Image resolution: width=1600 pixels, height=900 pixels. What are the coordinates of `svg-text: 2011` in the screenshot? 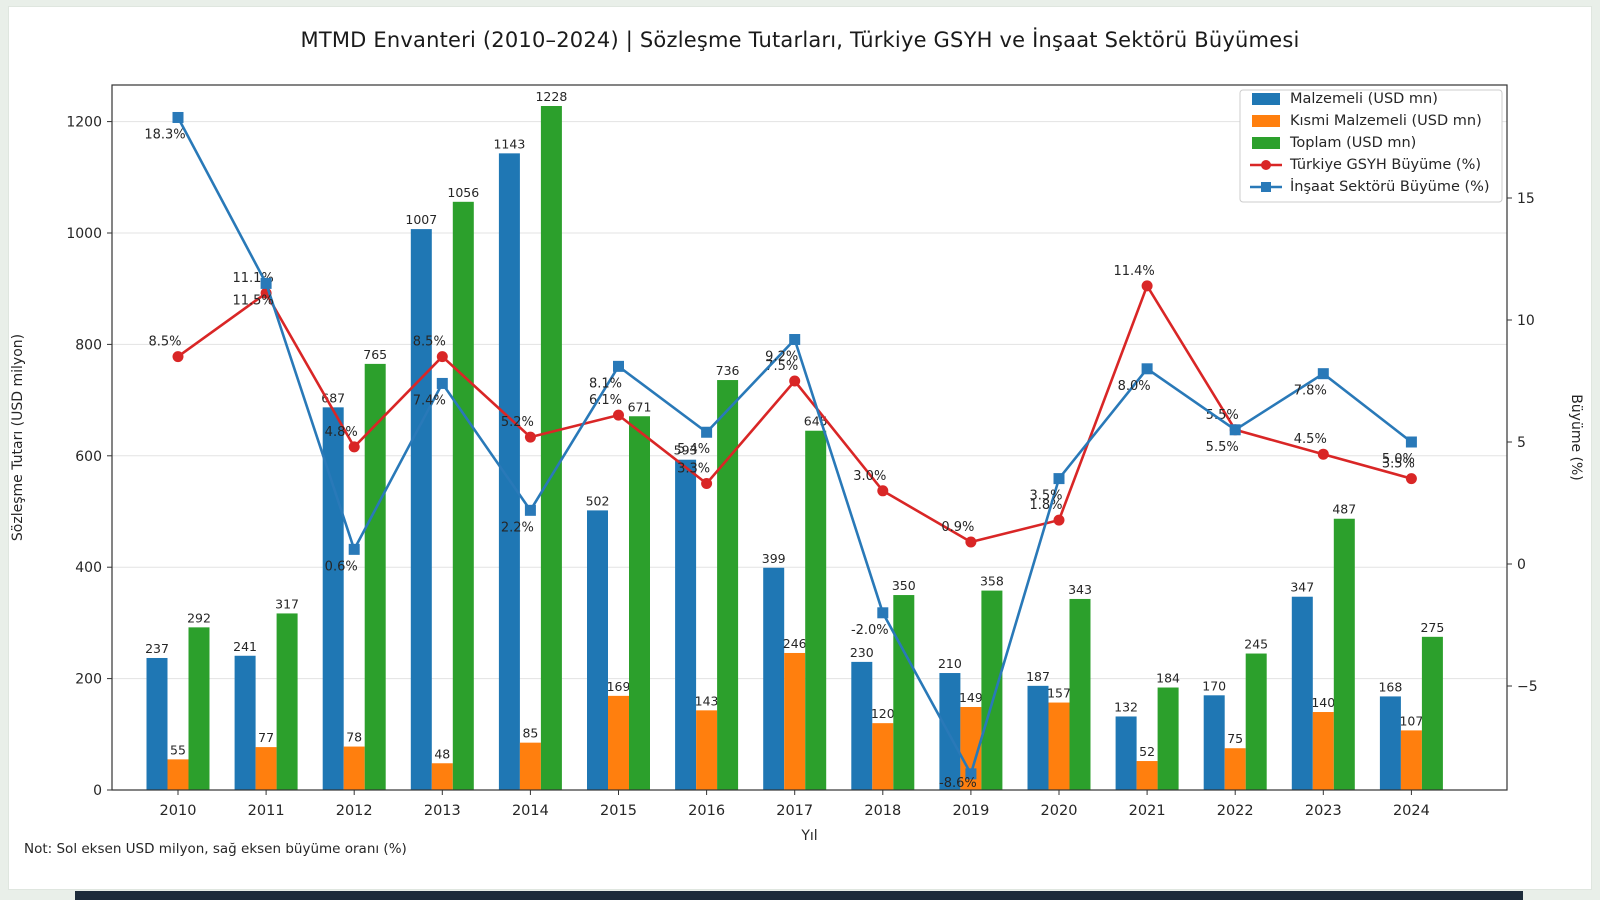 It's located at (266, 811).